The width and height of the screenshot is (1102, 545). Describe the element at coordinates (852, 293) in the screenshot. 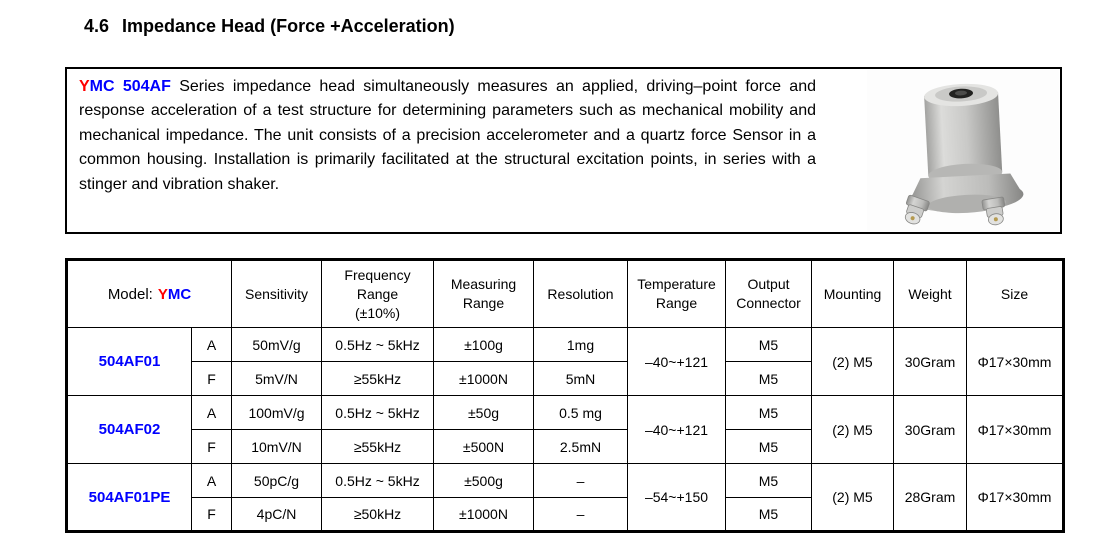

I see `col-header-mounting: Mounting` at that location.